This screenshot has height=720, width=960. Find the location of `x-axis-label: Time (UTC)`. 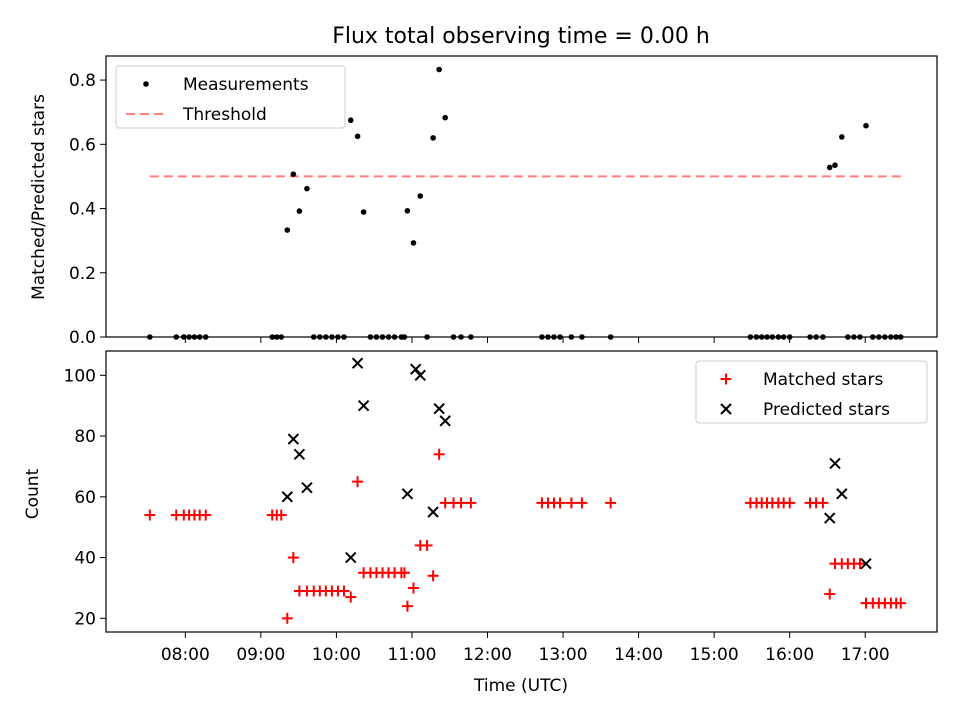

x-axis-label: Time (UTC) is located at coordinates (520, 686).